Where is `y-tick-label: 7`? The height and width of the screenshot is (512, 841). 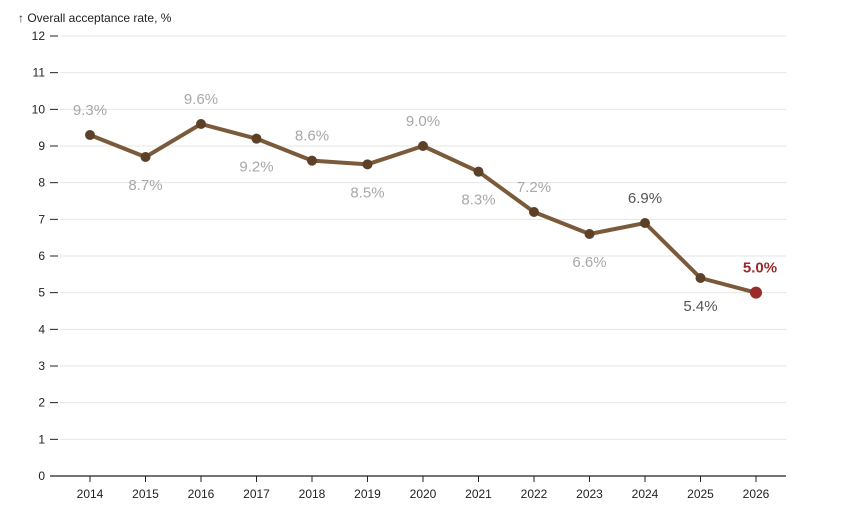
y-tick-label: 7 is located at coordinates (41, 219).